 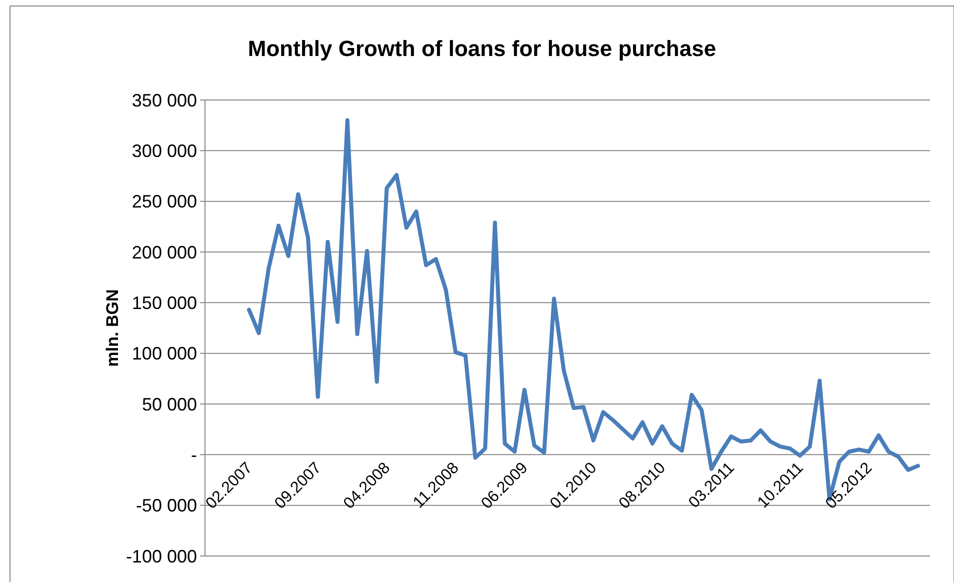 What do you see at coordinates (112, 328) in the screenshot?
I see `y-axis-title: mln. BGN` at bounding box center [112, 328].